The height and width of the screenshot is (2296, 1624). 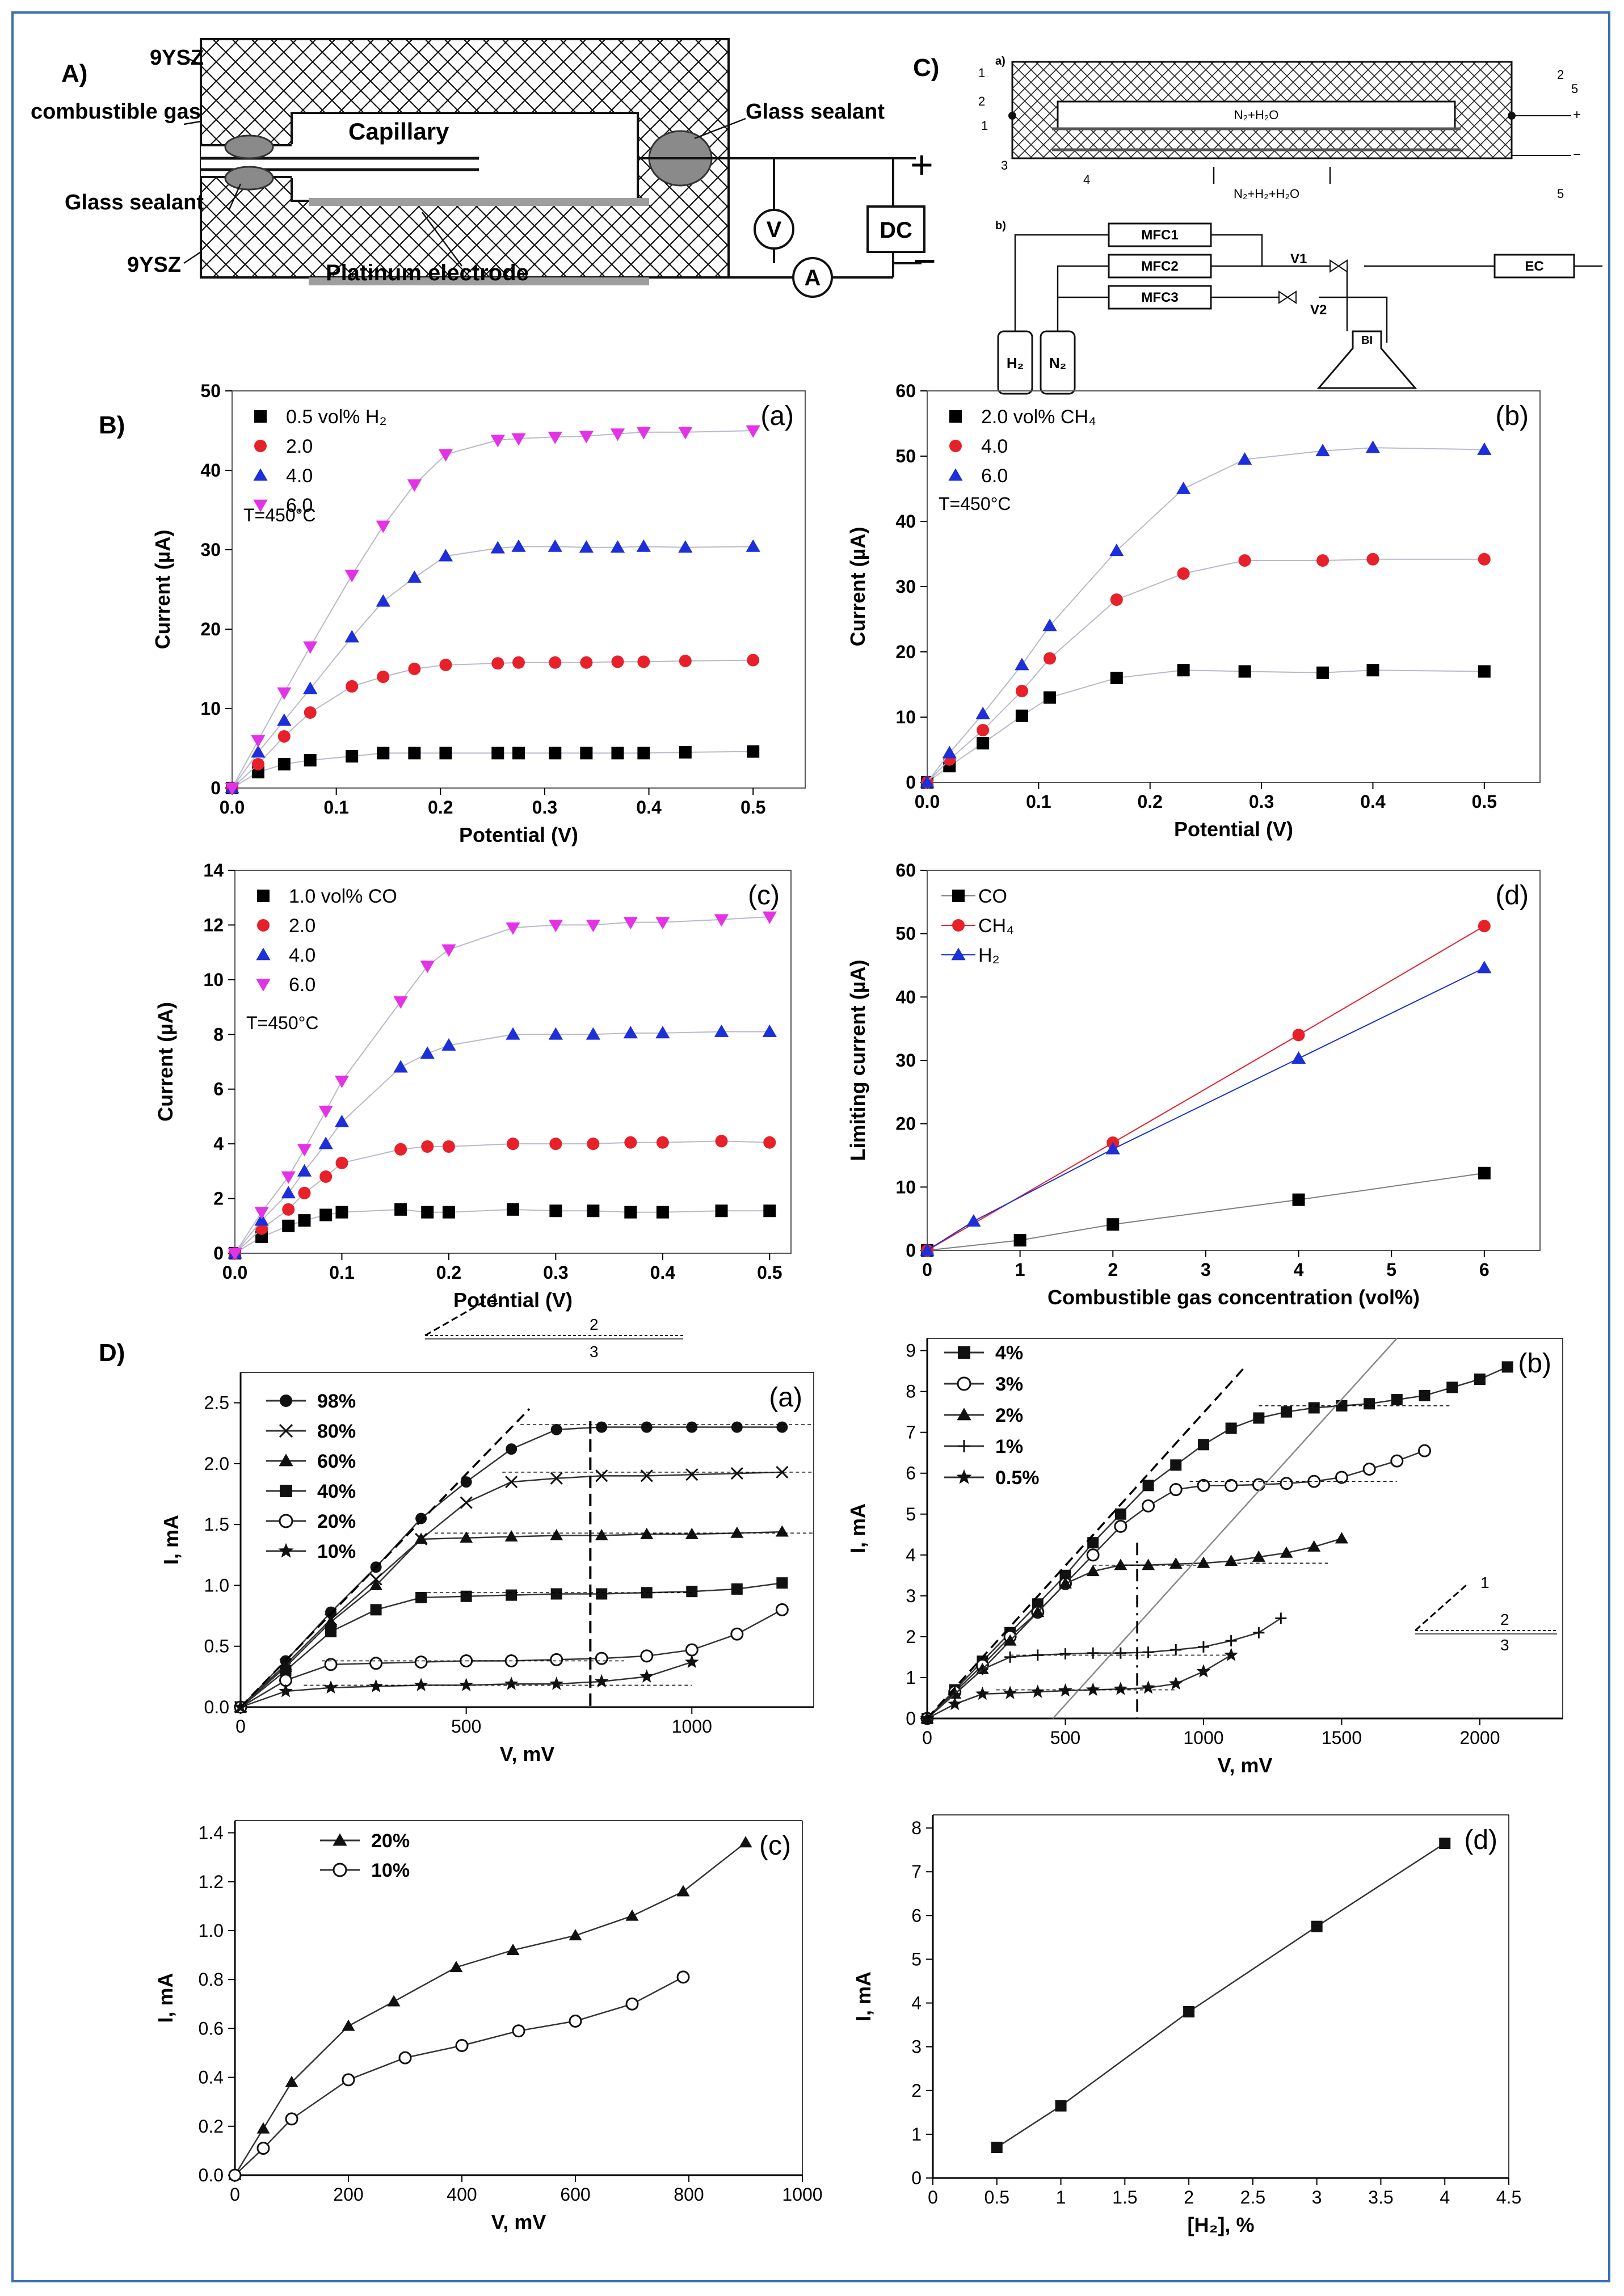 I want to click on valve-v2, so click(x=1287, y=297).